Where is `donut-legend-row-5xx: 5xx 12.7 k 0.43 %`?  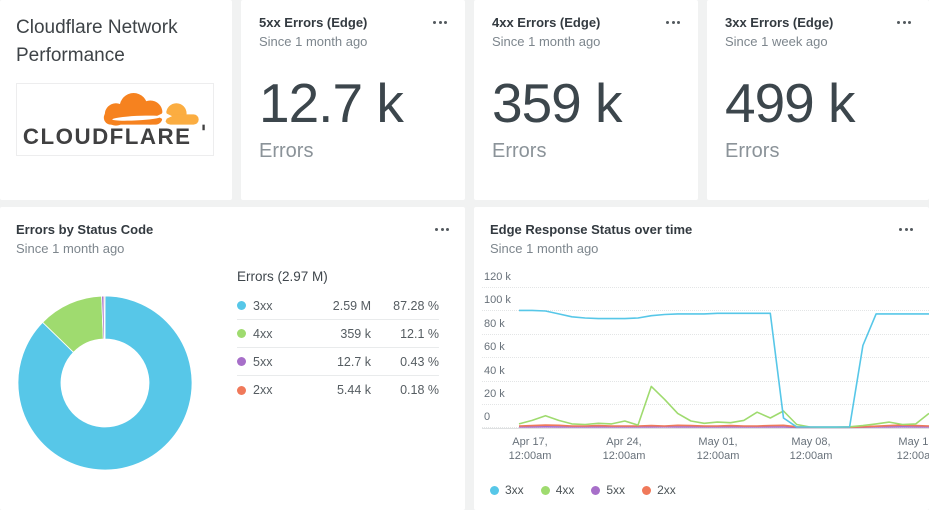
donut-legend-row-5xx: 5xx 12.7 k 0.43 % is located at coordinates (338, 362).